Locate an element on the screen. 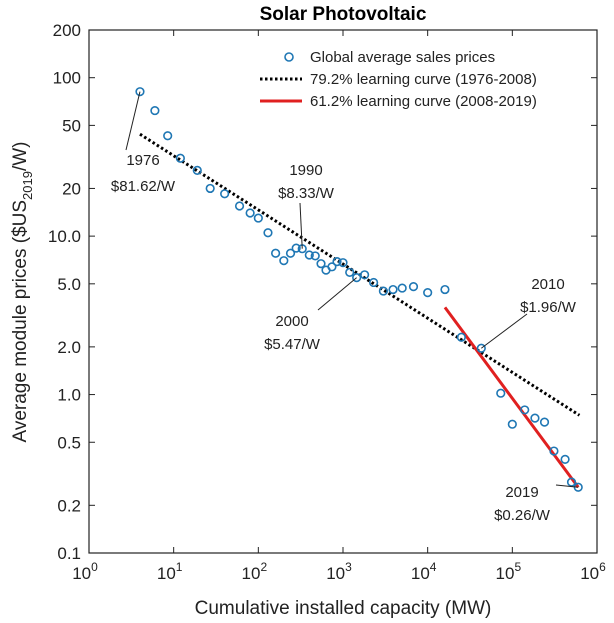 The image size is (614, 623). x-tick-label: 10¹ is located at coordinates (170, 571).